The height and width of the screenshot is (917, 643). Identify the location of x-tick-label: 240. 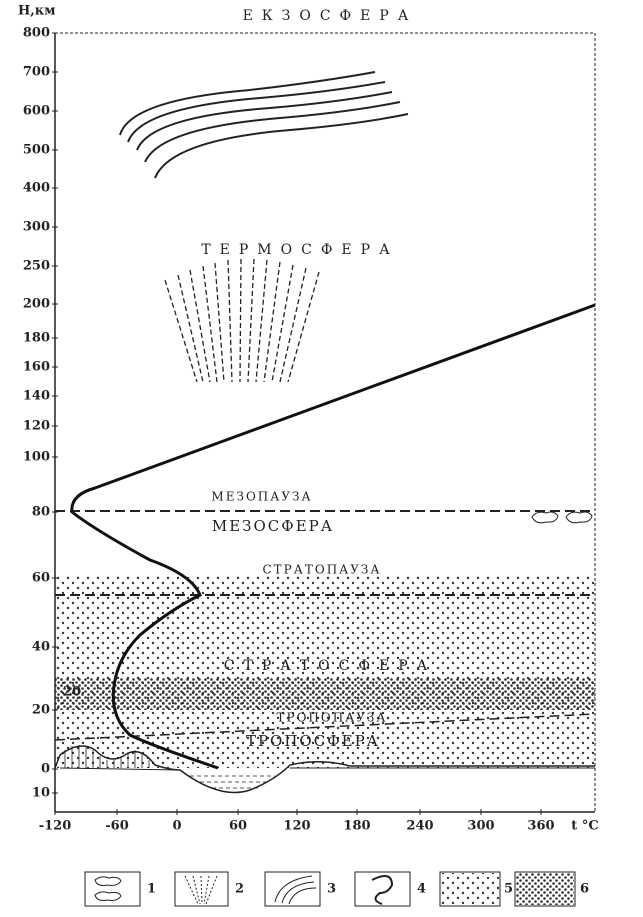
(419, 826).